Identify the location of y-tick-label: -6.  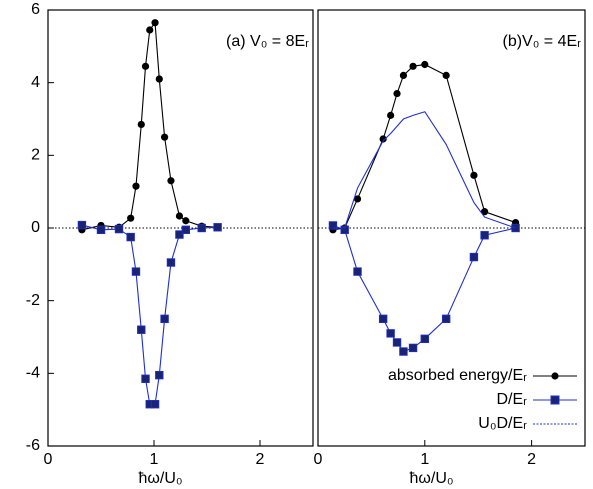
(33, 445).